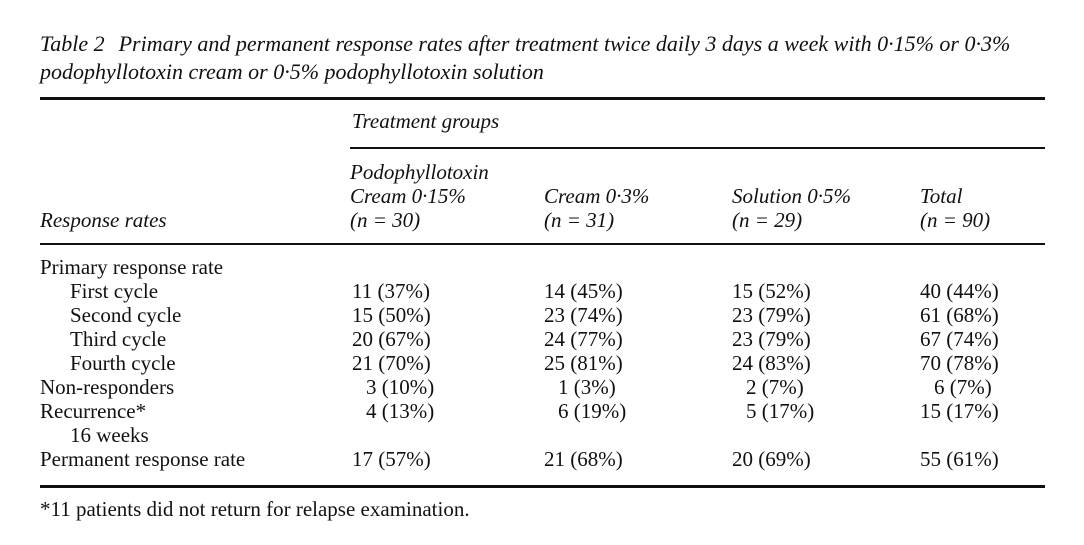 The height and width of the screenshot is (545, 1084). What do you see at coordinates (583, 459) in the screenshot?
I see `table-cell: 21 (68%)` at bounding box center [583, 459].